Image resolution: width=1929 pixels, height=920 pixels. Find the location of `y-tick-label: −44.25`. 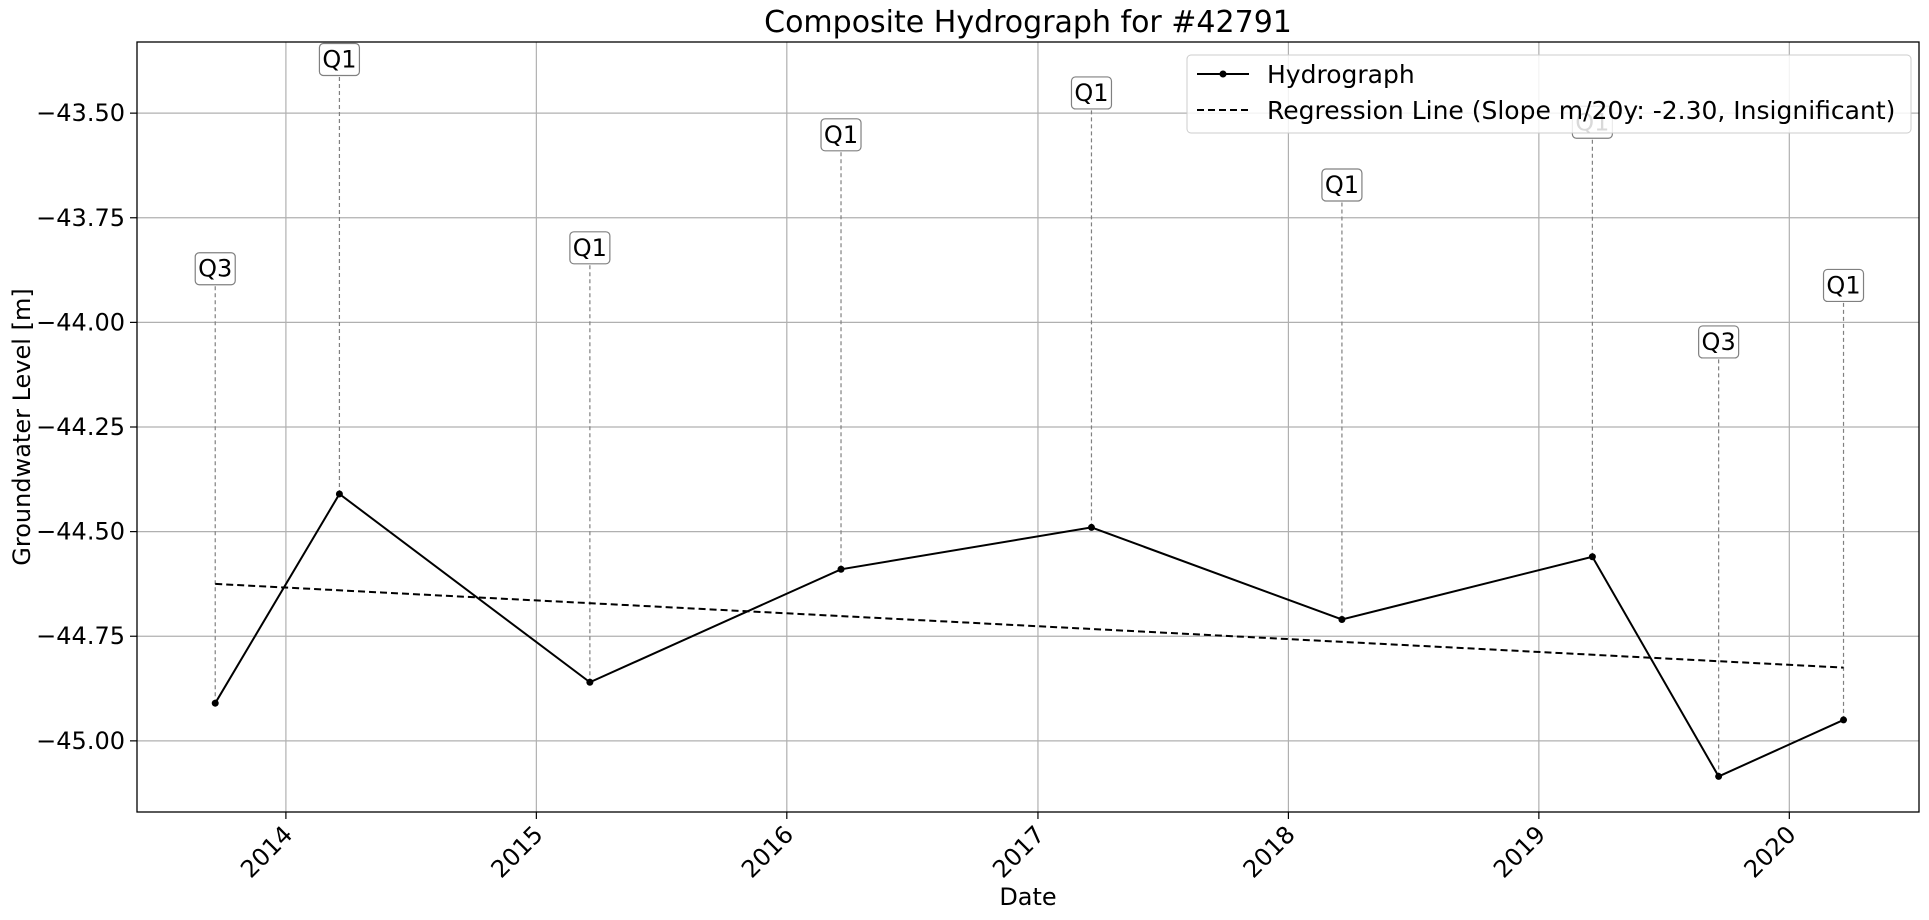

y-tick-label: −44.25 is located at coordinates (80, 427).